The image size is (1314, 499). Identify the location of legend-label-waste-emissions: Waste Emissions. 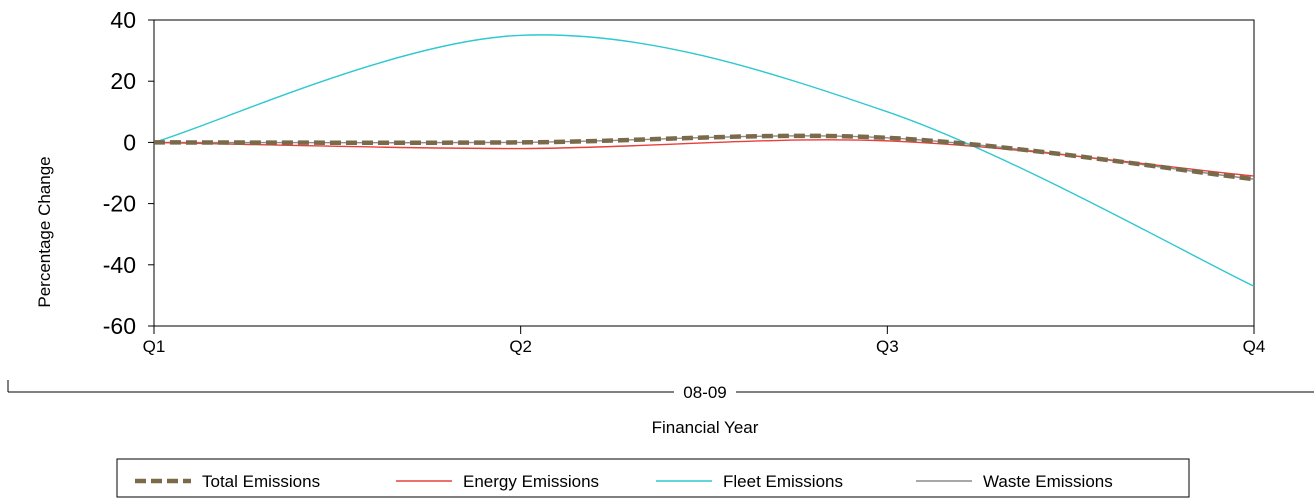
(1048, 481).